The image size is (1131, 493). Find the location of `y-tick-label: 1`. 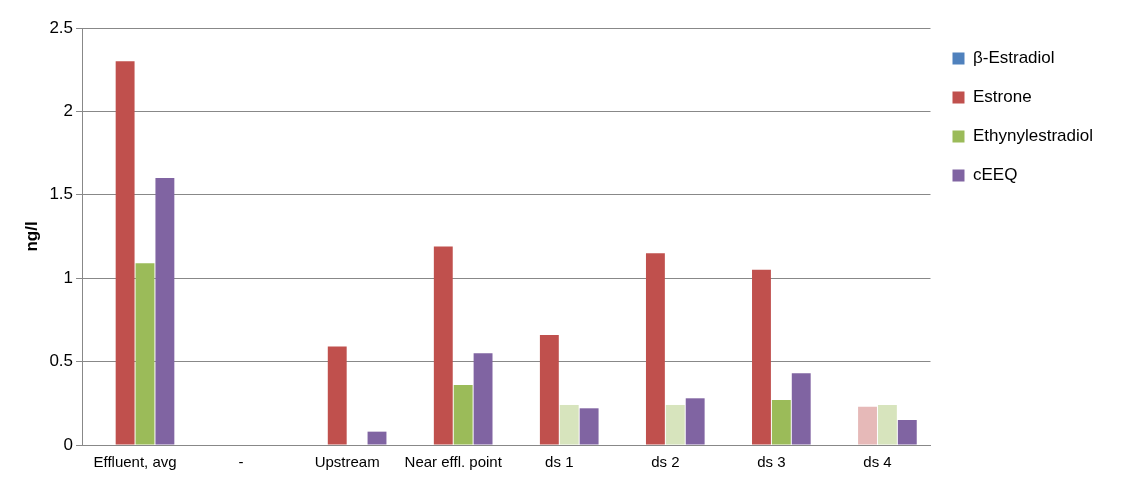

y-tick-label: 1 is located at coordinates (68, 277).